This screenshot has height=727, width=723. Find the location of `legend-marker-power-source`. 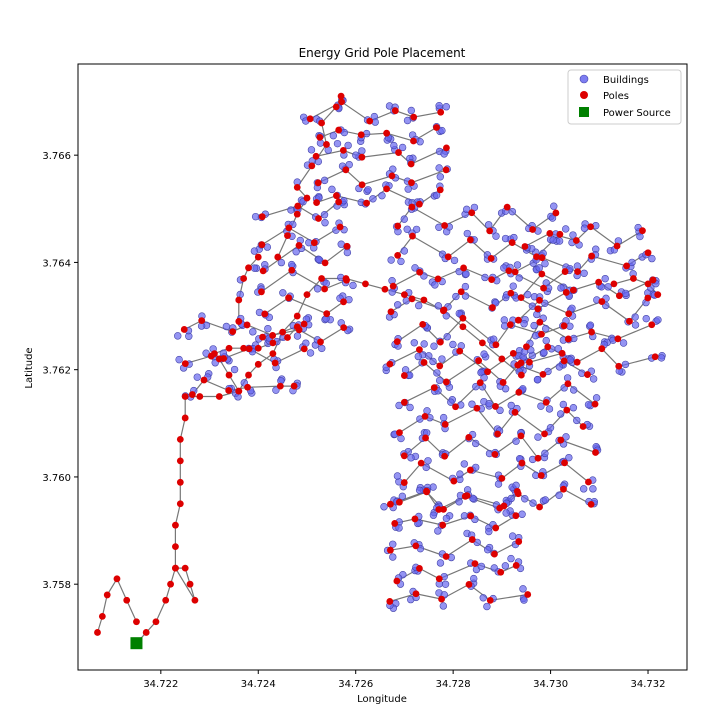

legend-marker-power-source is located at coordinates (584, 112).